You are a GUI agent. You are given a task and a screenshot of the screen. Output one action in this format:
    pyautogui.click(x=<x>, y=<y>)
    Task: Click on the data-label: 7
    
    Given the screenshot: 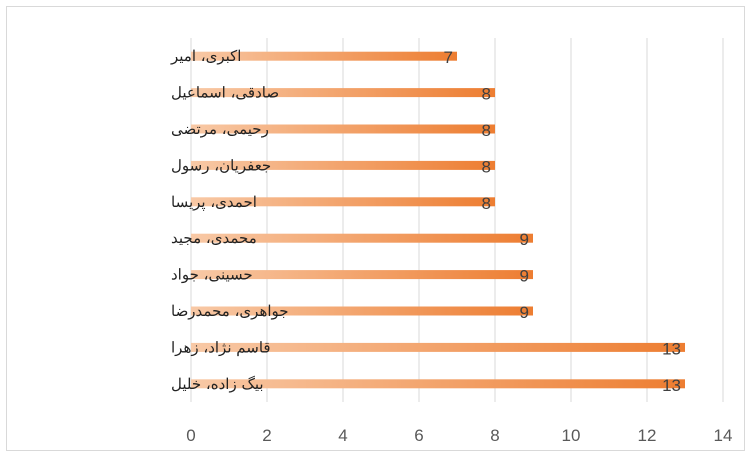 What is the action you would take?
    pyautogui.click(x=448, y=57)
    